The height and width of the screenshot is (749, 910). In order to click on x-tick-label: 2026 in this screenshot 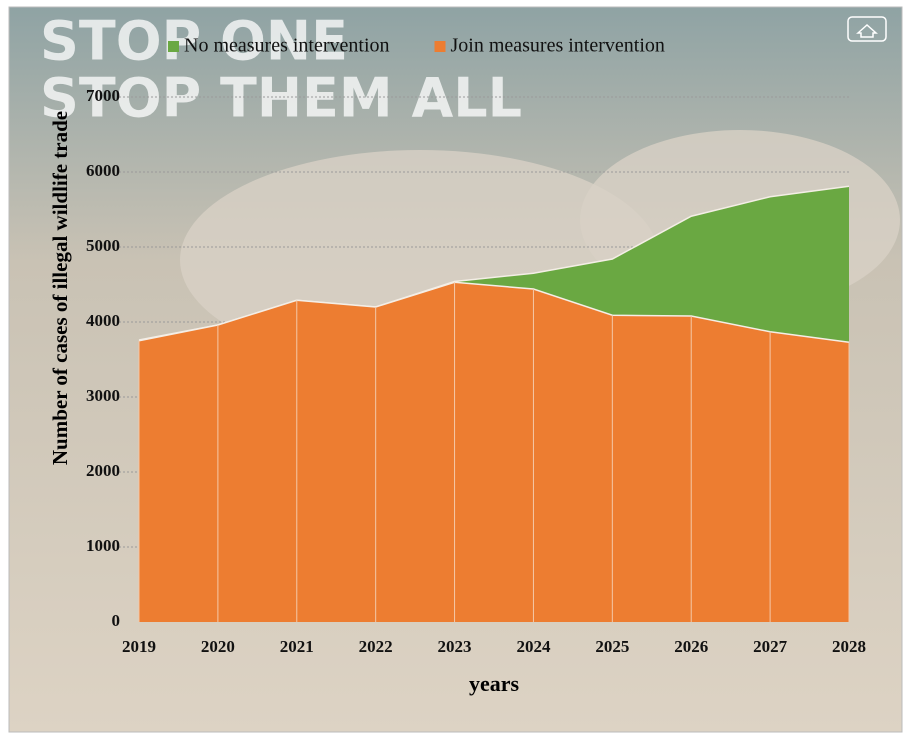, I will do `click(691, 646)`.